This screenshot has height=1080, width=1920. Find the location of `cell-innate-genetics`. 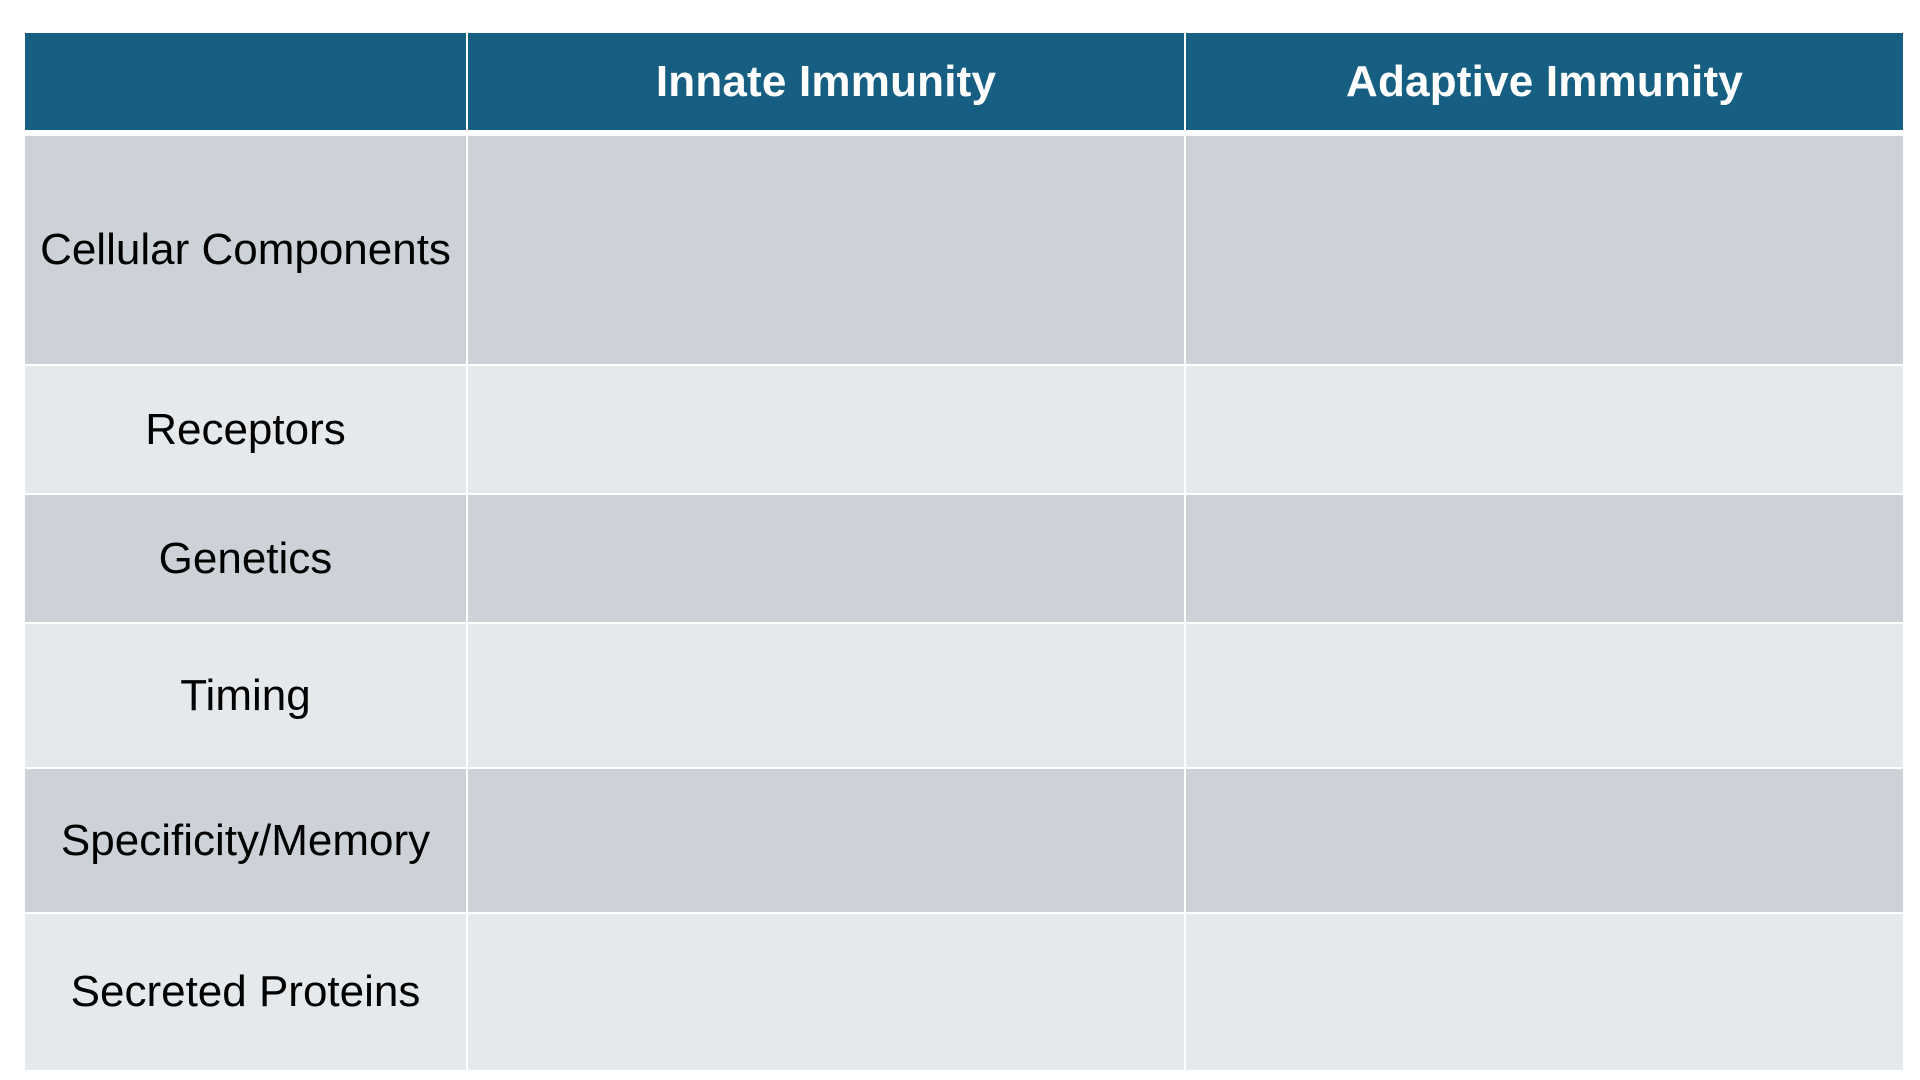

cell-innate-genetics is located at coordinates (826, 558).